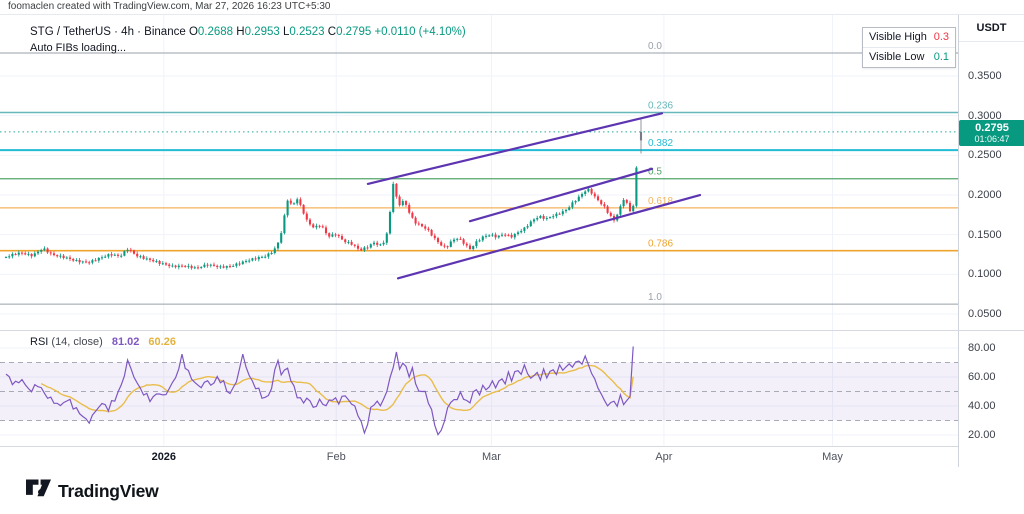  What do you see at coordinates (215, 32) in the screenshot?
I see `ohlc-value: 0.2688` at bounding box center [215, 32].